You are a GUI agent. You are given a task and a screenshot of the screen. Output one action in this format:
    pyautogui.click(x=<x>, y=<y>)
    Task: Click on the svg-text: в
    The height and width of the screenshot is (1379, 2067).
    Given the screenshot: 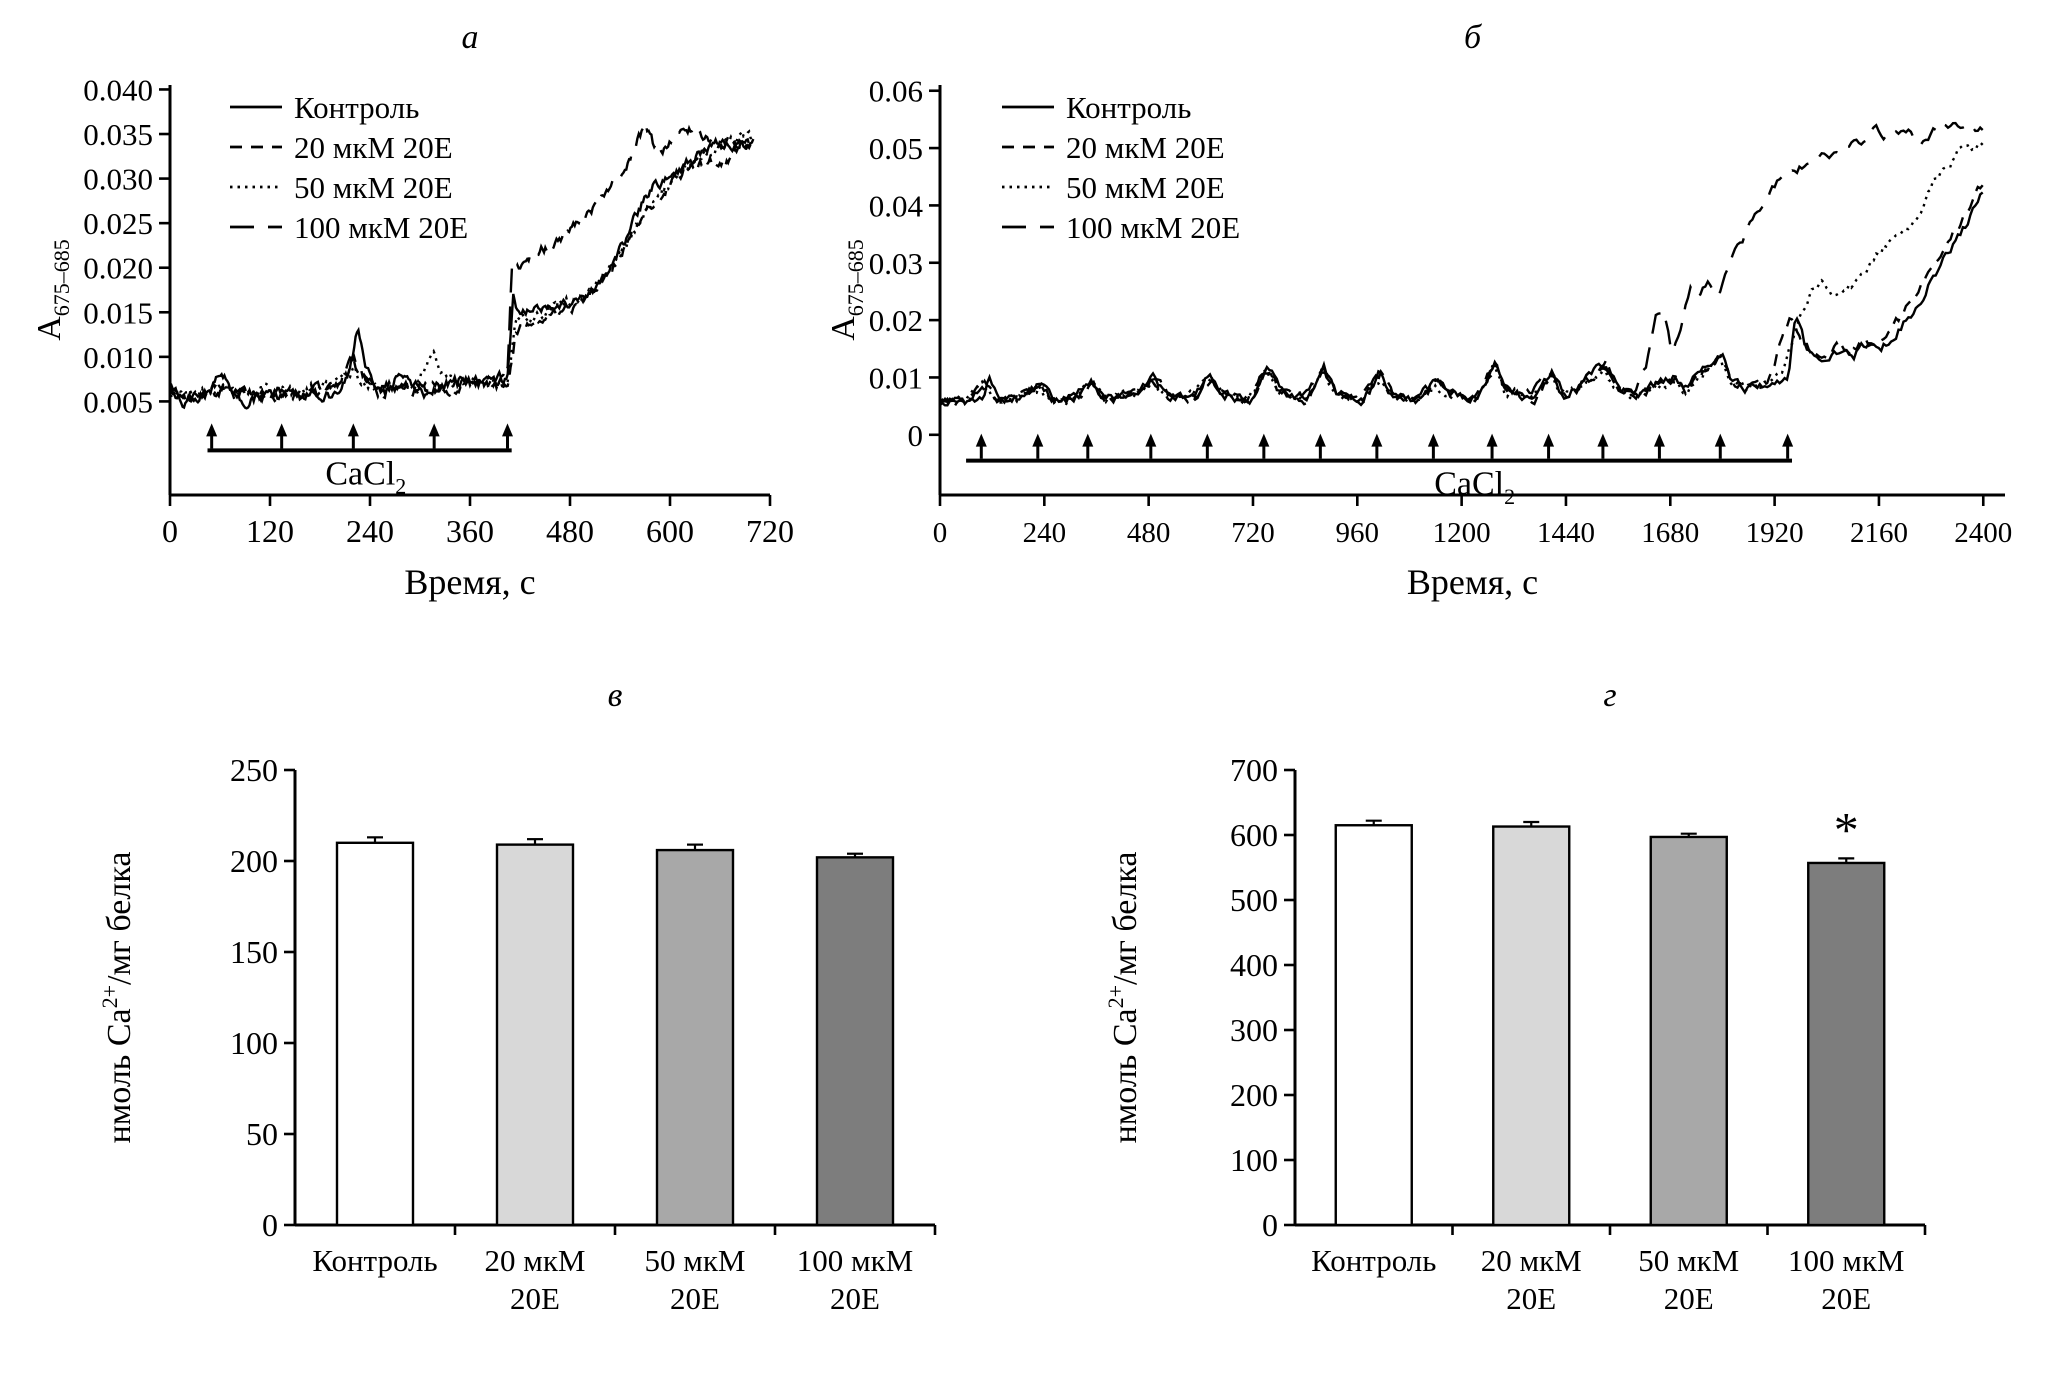 What is the action you would take?
    pyautogui.click(x=615, y=695)
    